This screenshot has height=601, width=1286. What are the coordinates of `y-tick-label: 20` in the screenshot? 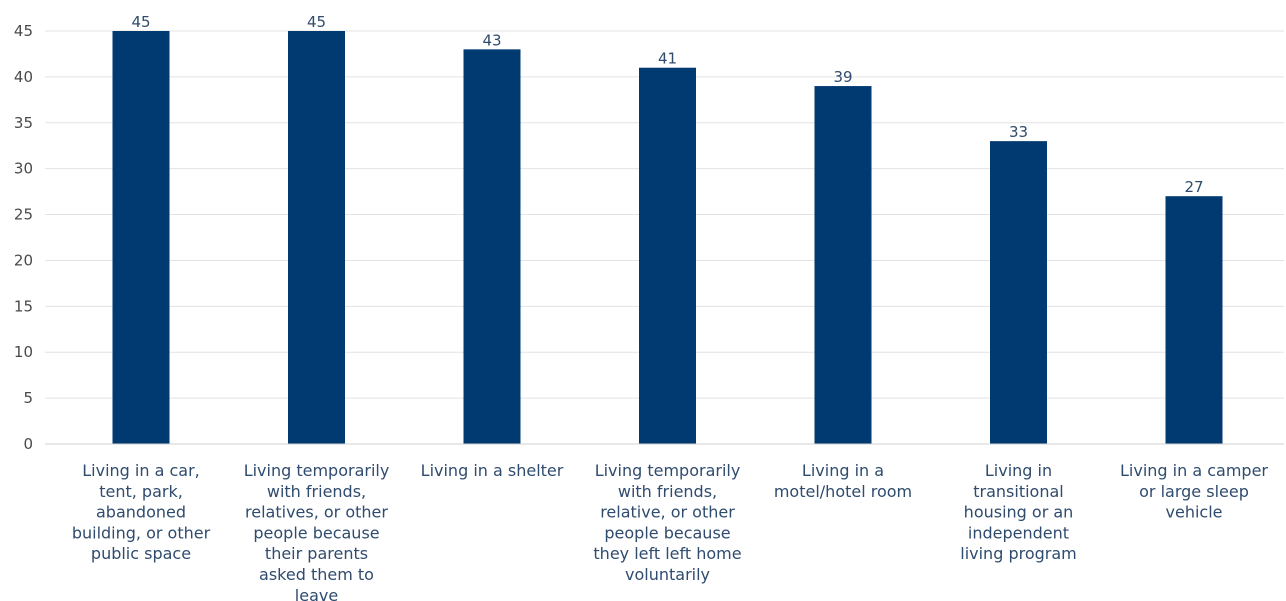 It's located at (23, 260).